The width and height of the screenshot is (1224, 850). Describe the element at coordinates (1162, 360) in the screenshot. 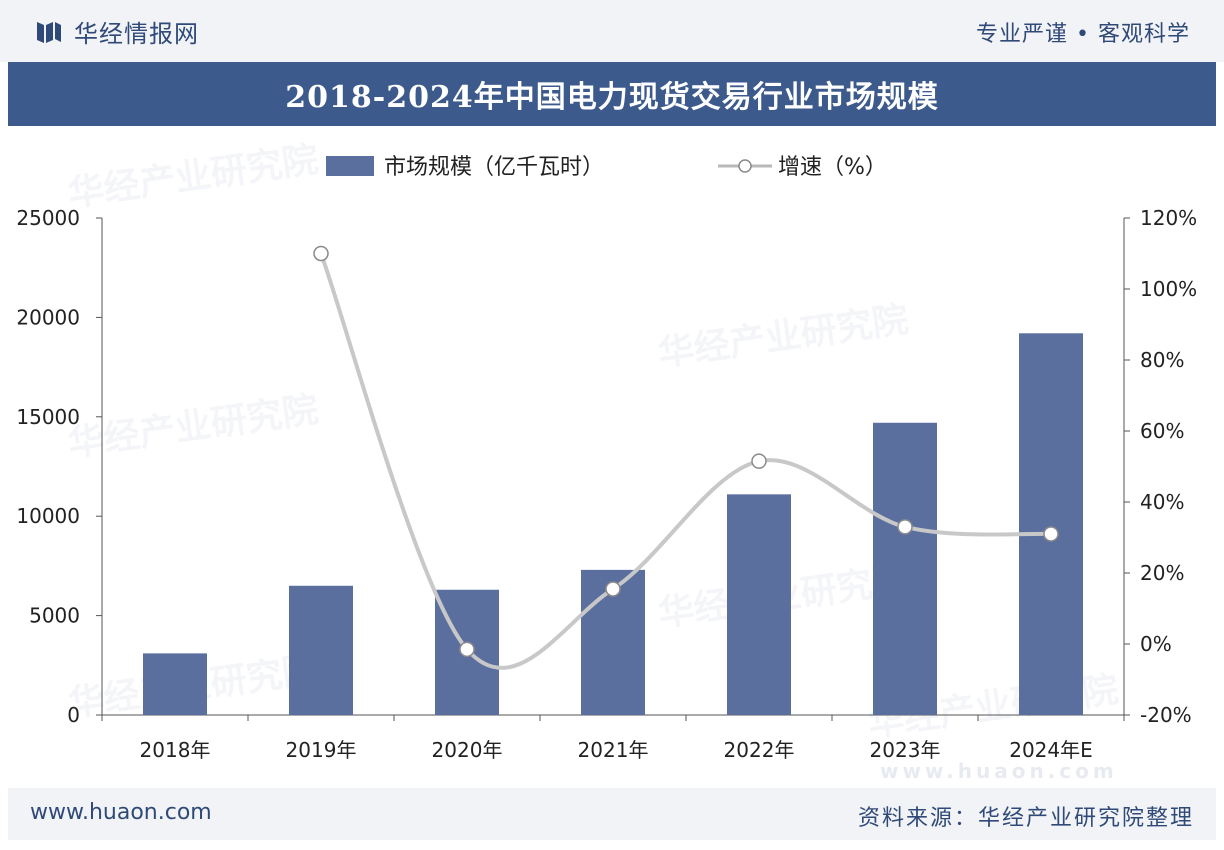

I see `y-right-tick-label: 80%` at that location.